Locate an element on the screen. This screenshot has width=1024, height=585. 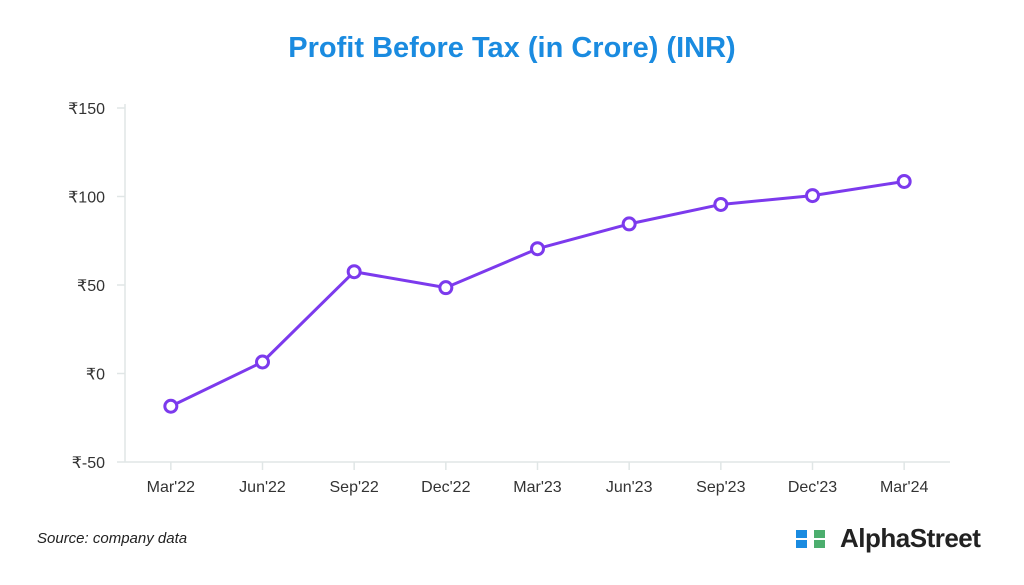
chart-title: Profit Before Tax (in Crore) (INR) is located at coordinates (512, 48).